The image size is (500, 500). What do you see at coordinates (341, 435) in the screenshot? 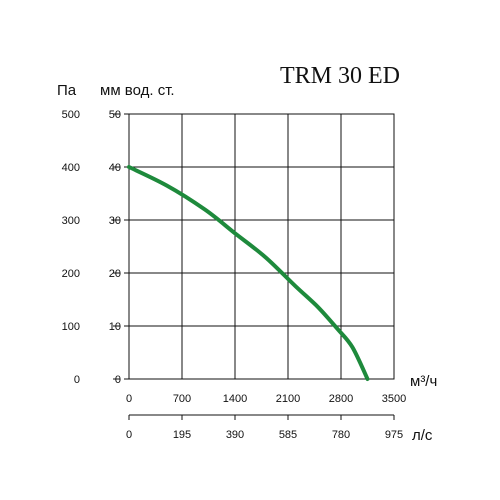
I see `x-ls-tick-label: 780` at bounding box center [341, 435].